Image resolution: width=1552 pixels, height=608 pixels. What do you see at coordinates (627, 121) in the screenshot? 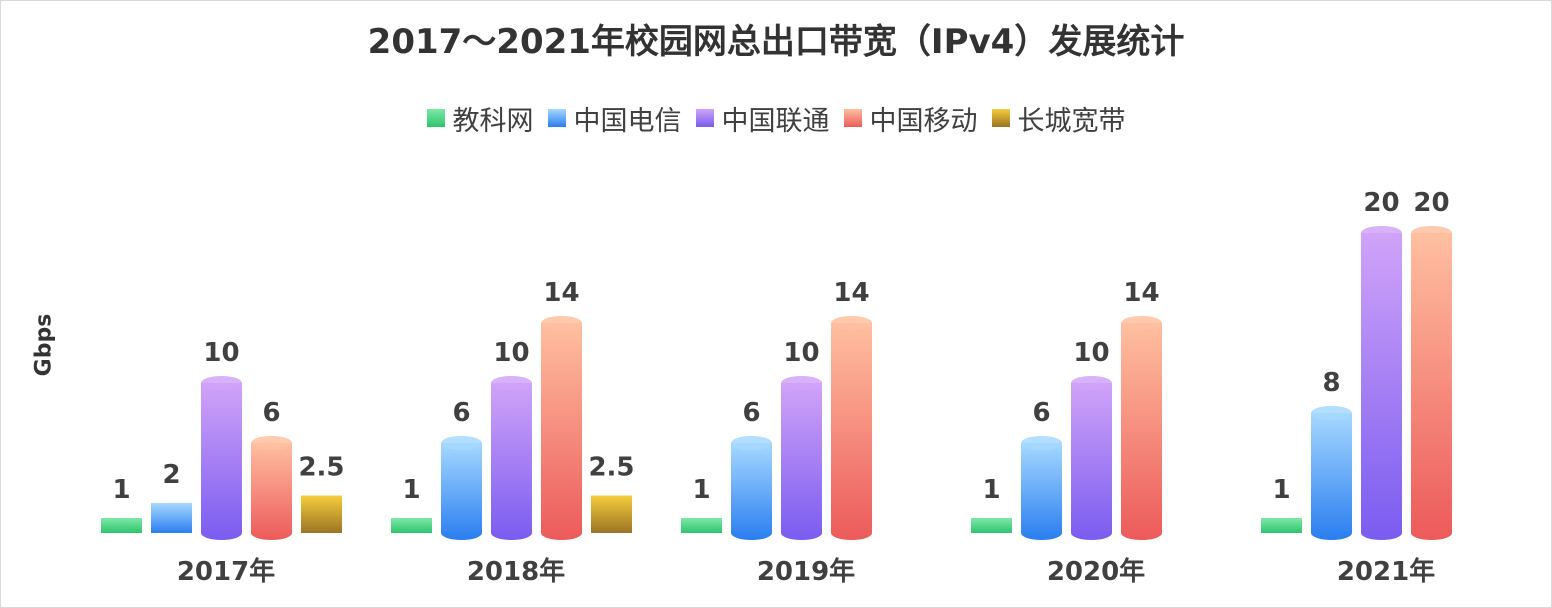
I see `legend-label: 中国电信` at bounding box center [627, 121].